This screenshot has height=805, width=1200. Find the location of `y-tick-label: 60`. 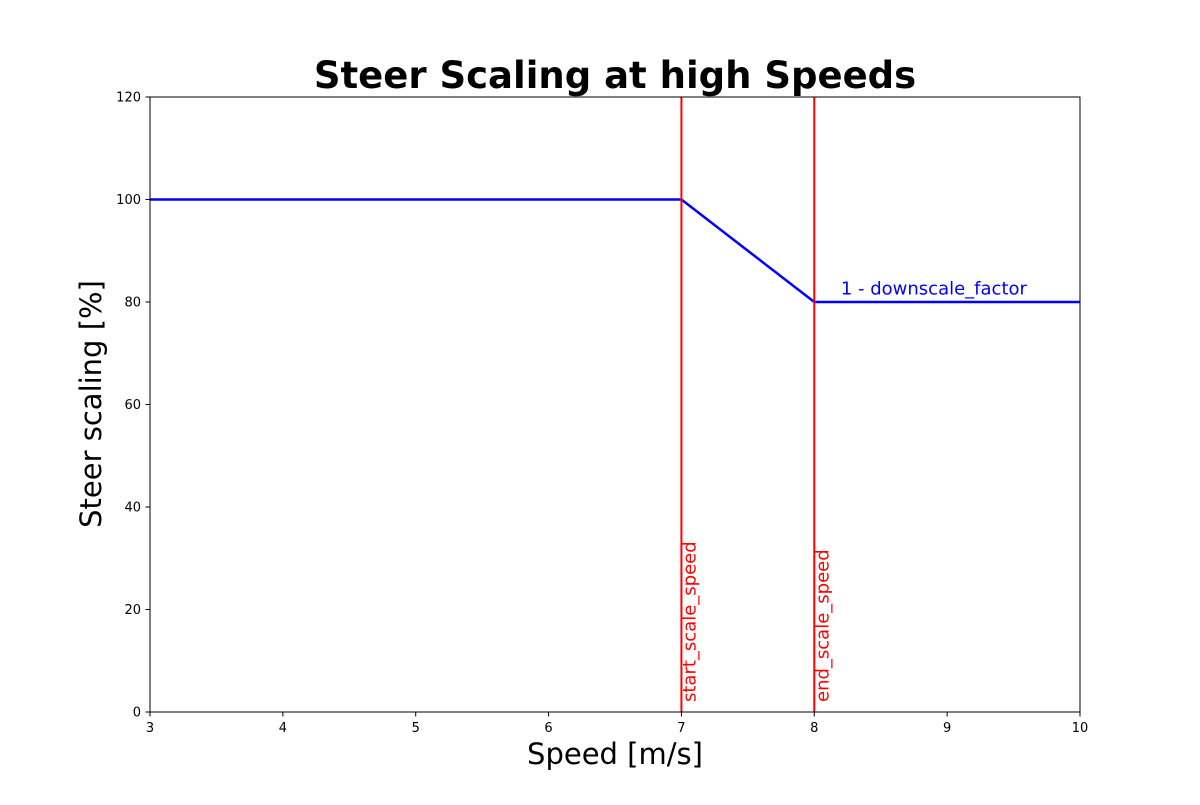

y-tick-label: 60 is located at coordinates (132, 405).